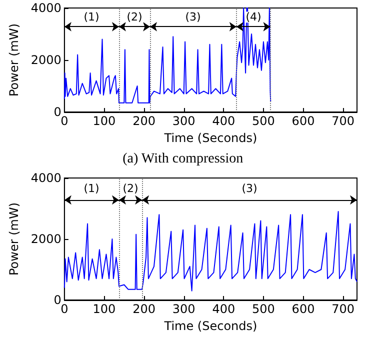 The height and width of the screenshot is (338, 366). I want to click on text: (a) With compression, so click(183, 159).